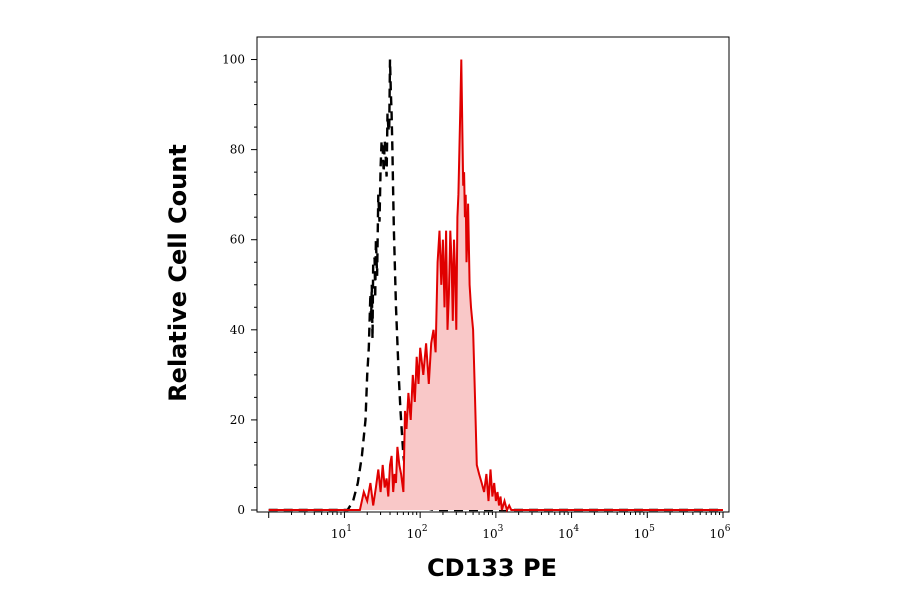 The image size is (900, 594). What do you see at coordinates (341, 532) in the screenshot?
I see `x-tick-label-1: 10¹` at bounding box center [341, 532].